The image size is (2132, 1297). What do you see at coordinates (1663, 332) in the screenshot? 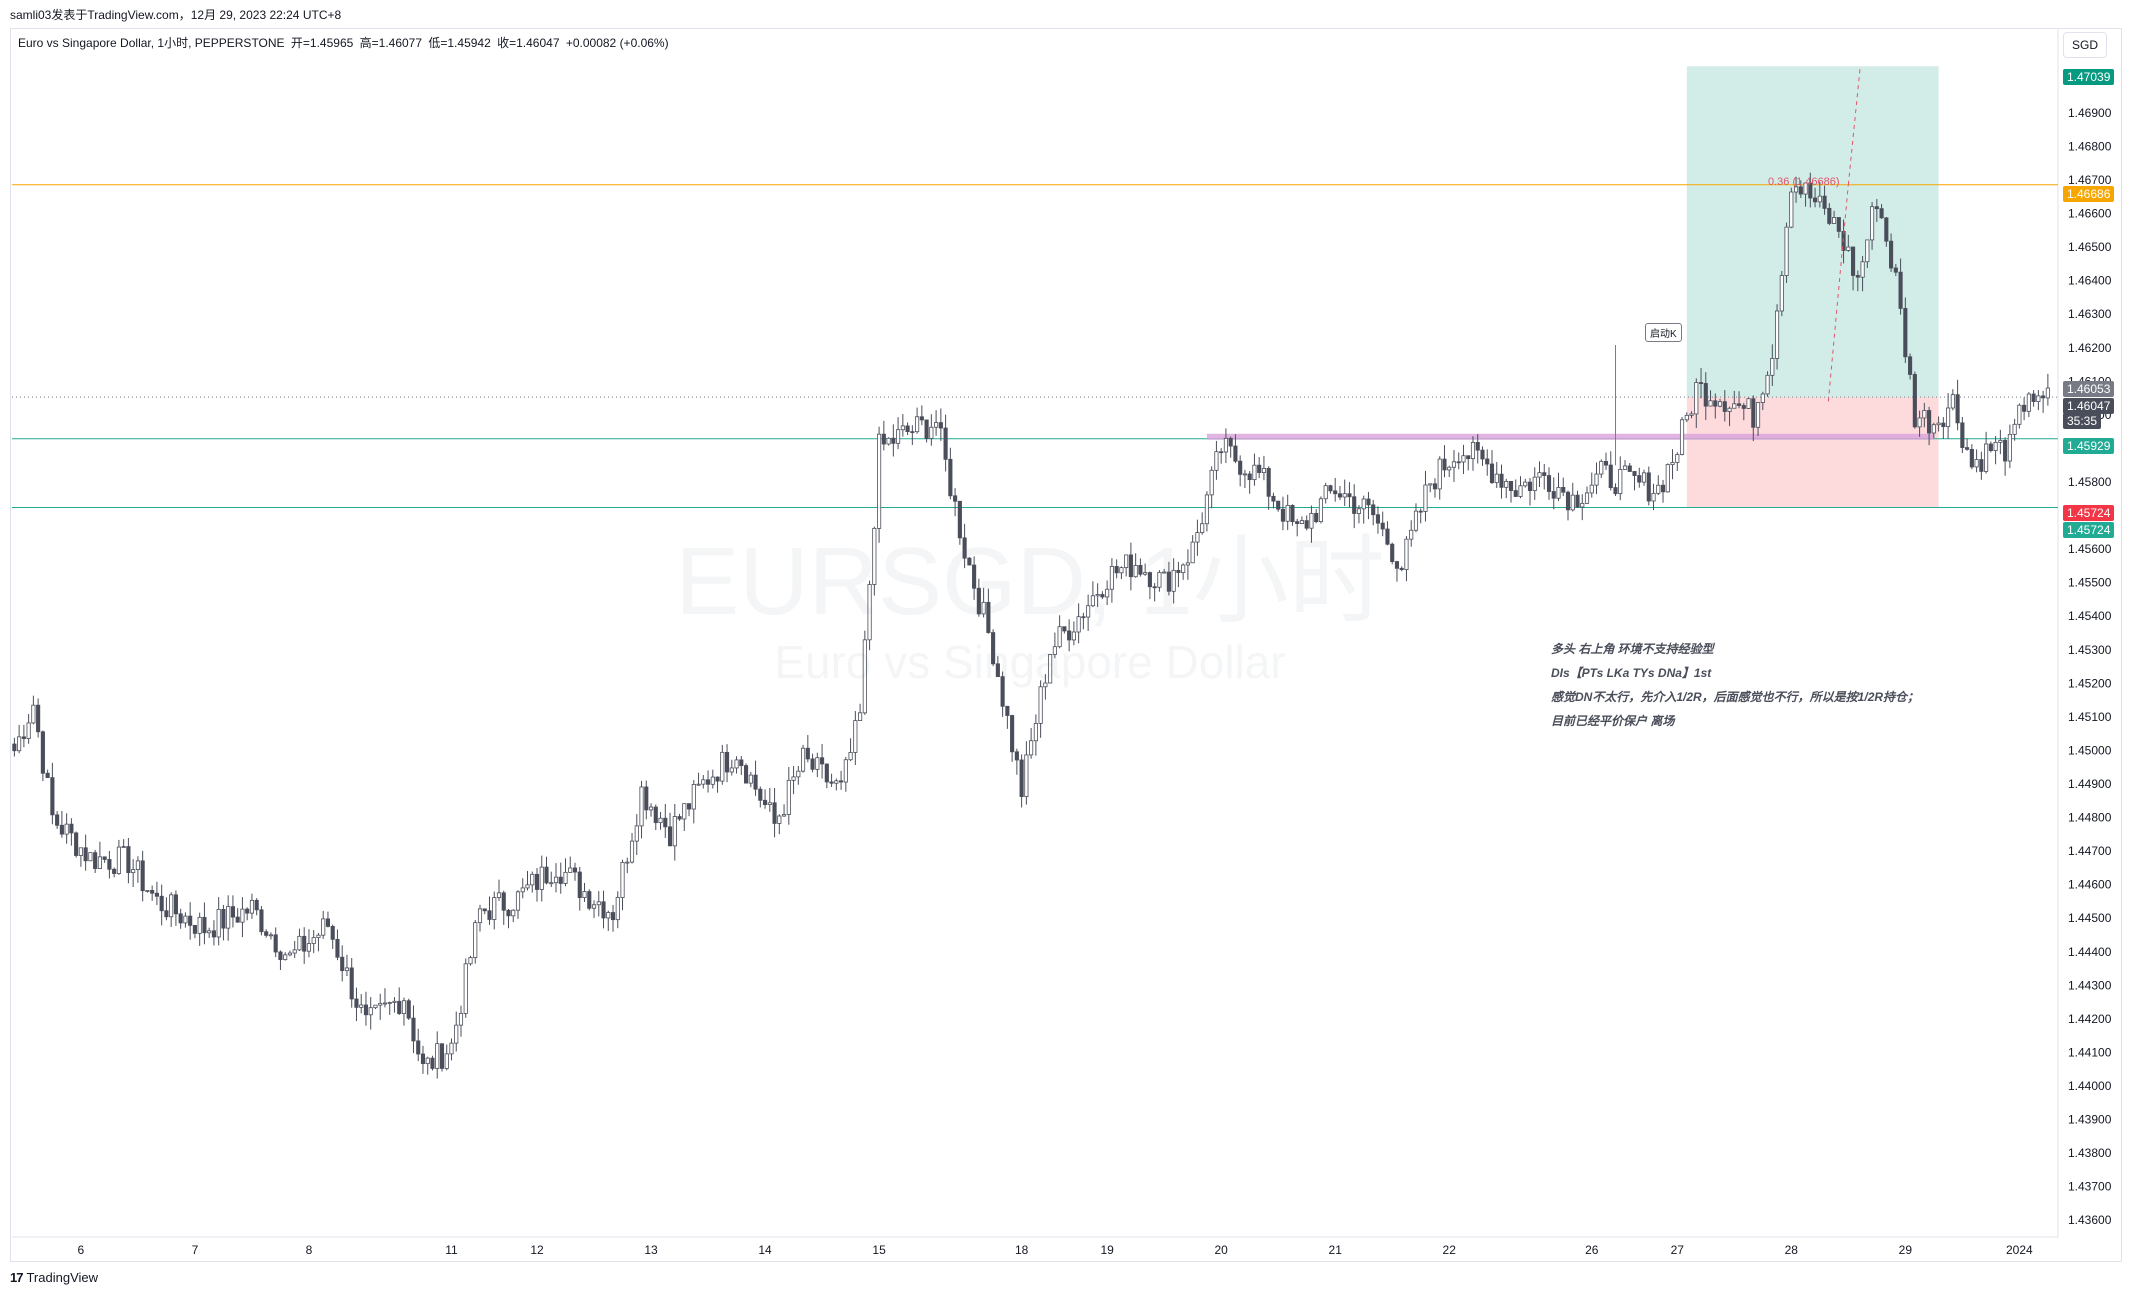
I see `launch-k-label: 启动K` at bounding box center [1663, 332].